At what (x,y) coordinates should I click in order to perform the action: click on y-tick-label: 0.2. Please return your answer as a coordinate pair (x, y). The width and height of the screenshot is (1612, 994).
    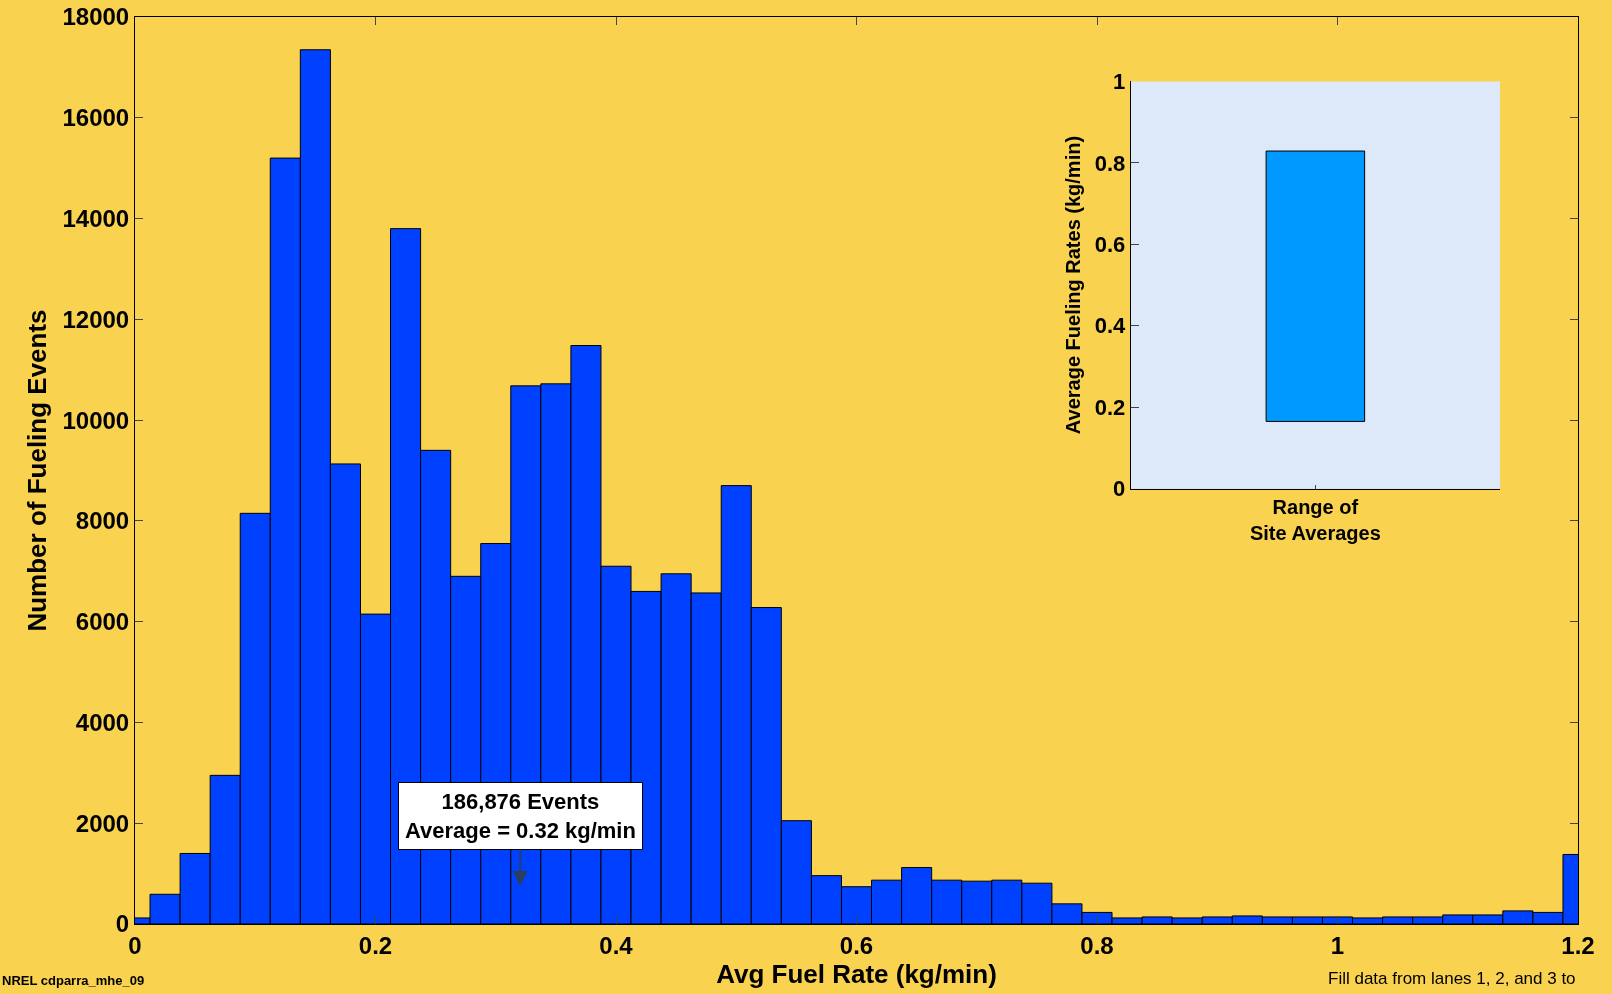
    Looking at the image, I should click on (1110, 407).